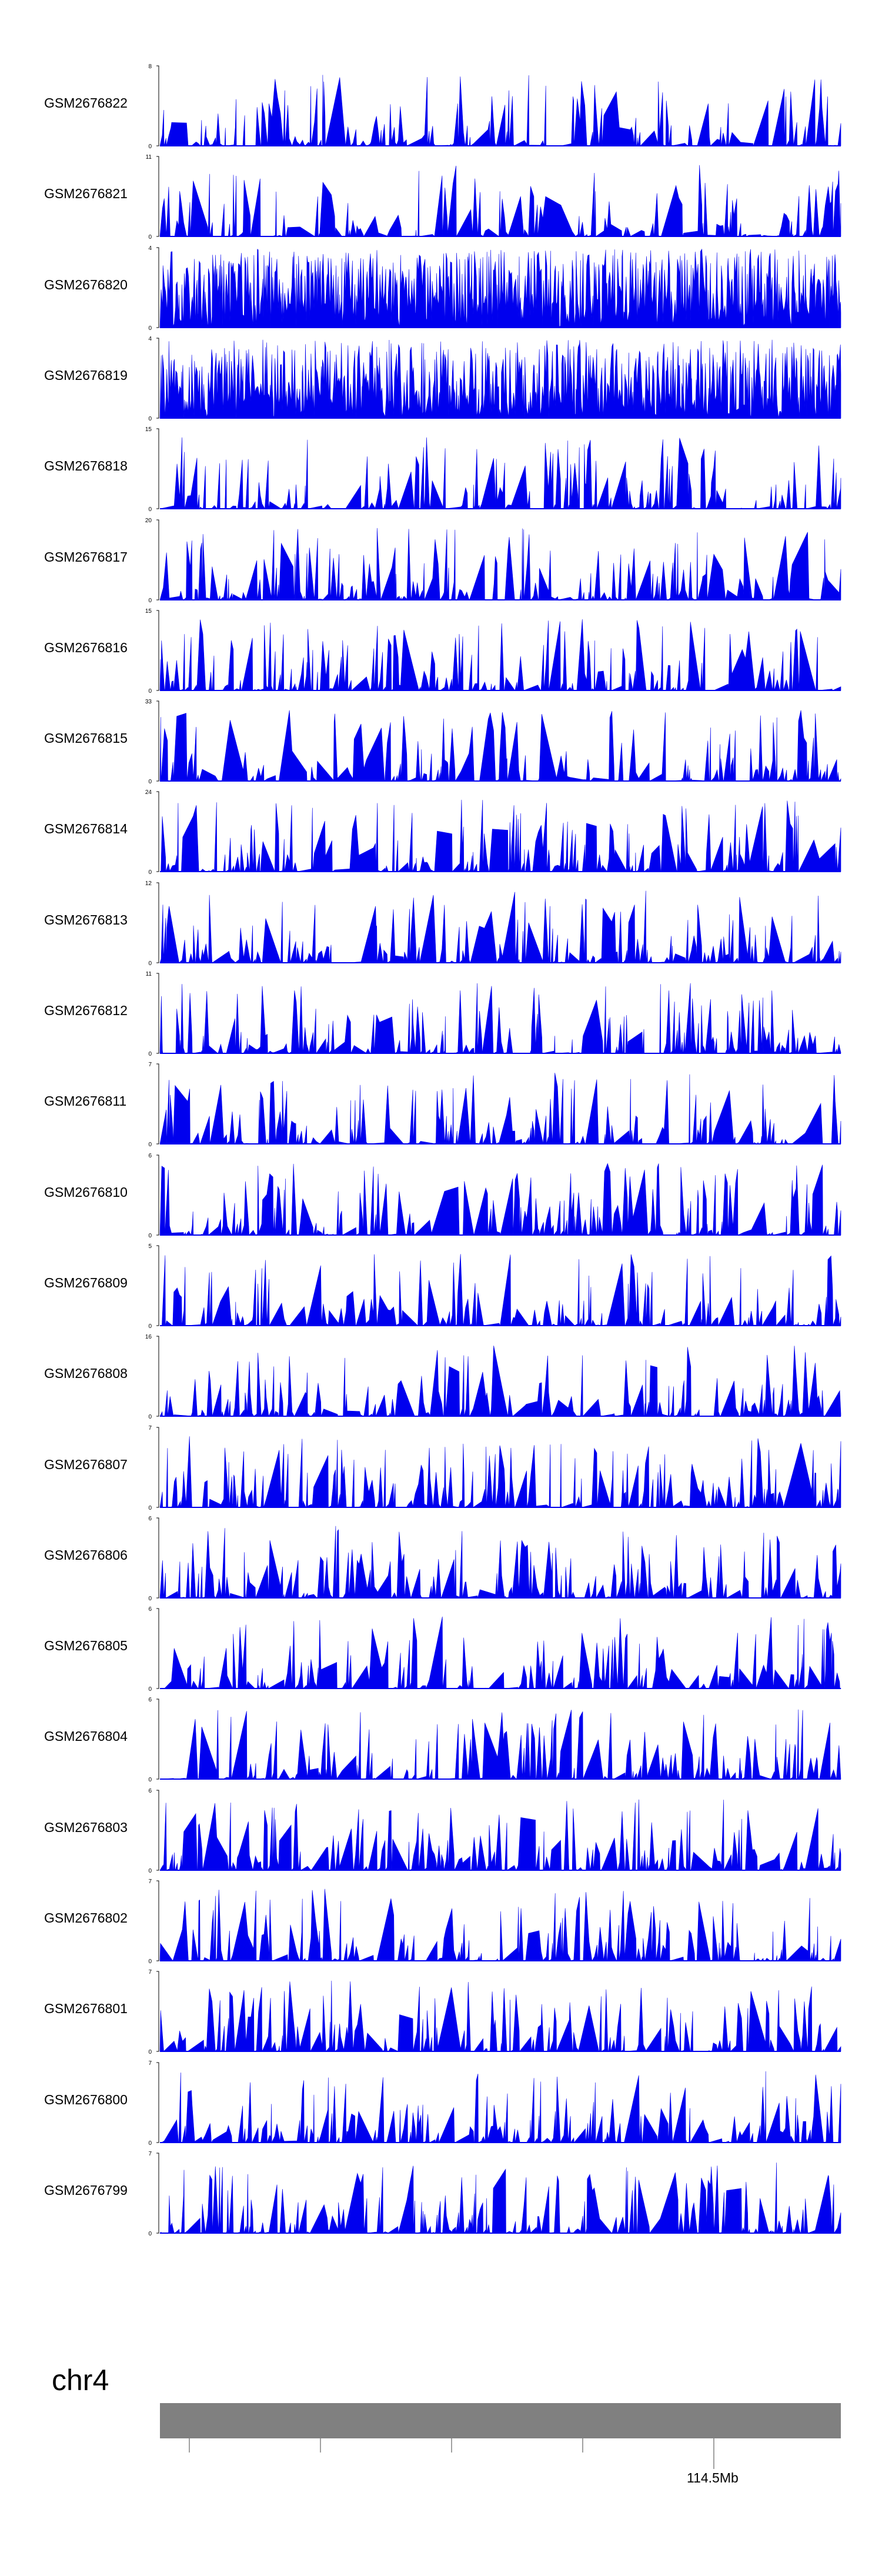 The width and height of the screenshot is (882, 2576). I want to click on track-label: GSM2676807, so click(86, 1464).